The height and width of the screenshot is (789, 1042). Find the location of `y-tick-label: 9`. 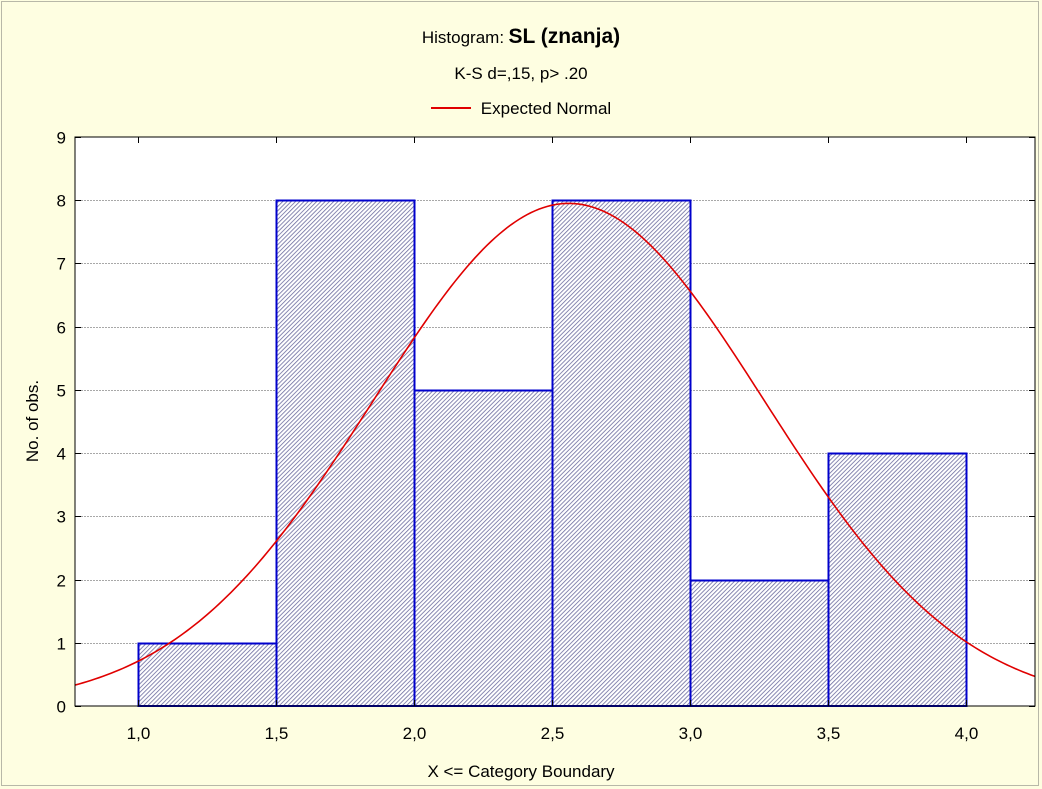

y-tick-label: 9 is located at coordinates (61, 138).